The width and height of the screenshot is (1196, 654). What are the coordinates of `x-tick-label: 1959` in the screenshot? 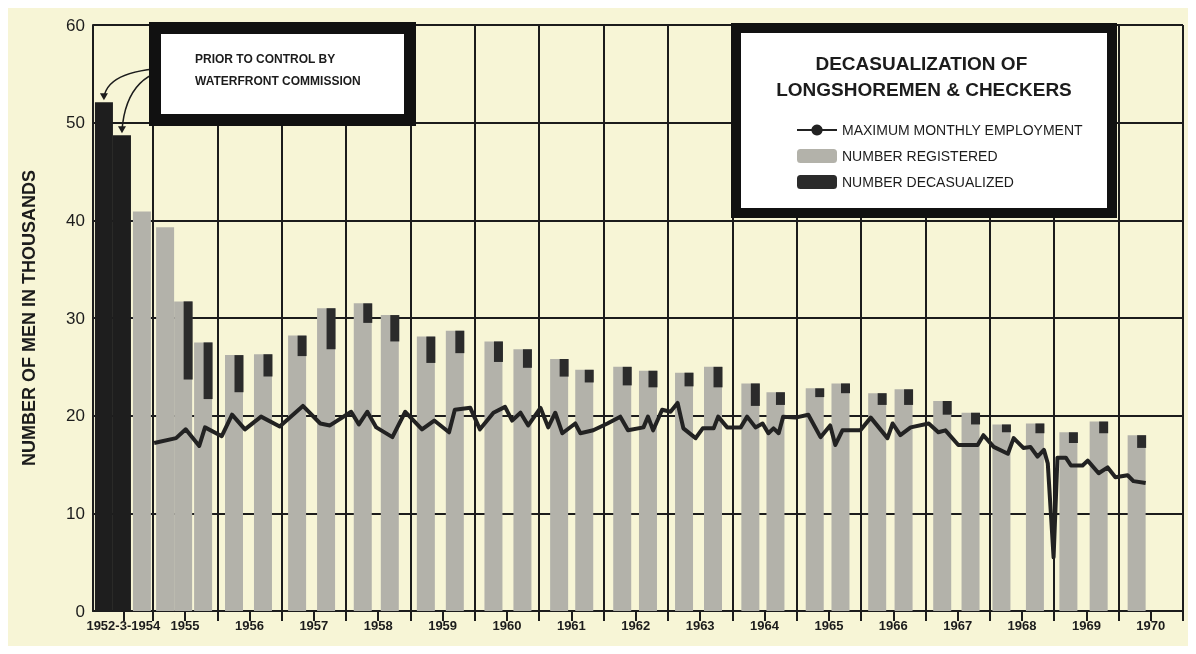 It's located at (443, 625).